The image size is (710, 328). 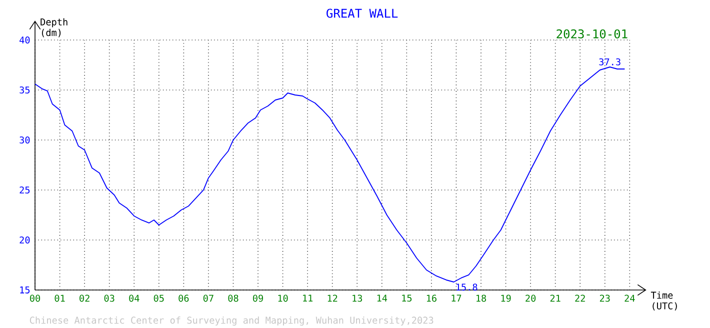 What do you see at coordinates (85, 298) in the screenshot?
I see `x-tick-label: 02` at bounding box center [85, 298].